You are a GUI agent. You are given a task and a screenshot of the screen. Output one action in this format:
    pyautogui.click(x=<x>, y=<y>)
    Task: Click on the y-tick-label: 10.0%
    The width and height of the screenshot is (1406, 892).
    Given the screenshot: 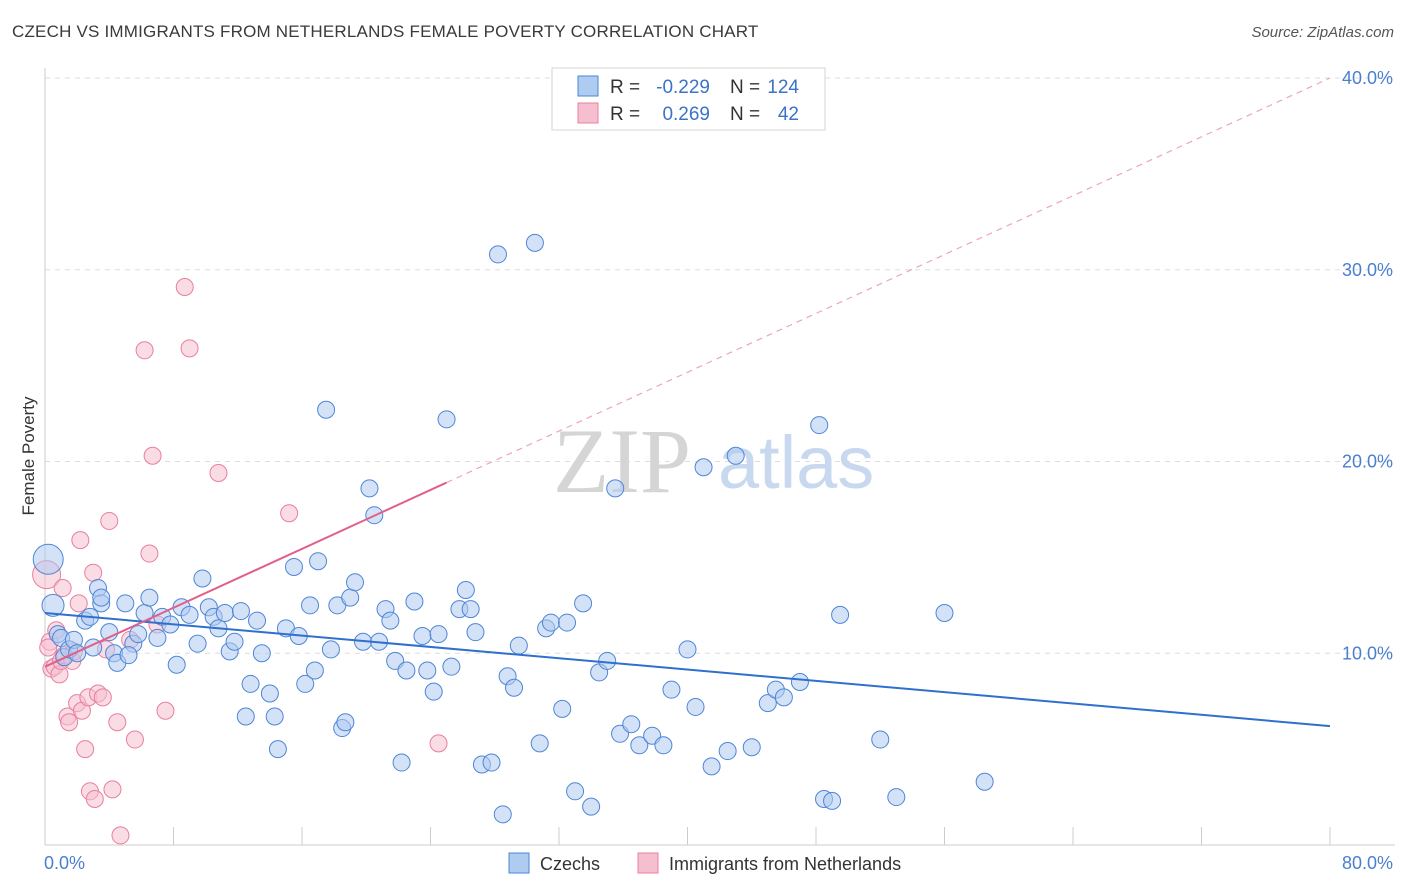 What is the action you would take?
    pyautogui.click(x=1367, y=653)
    